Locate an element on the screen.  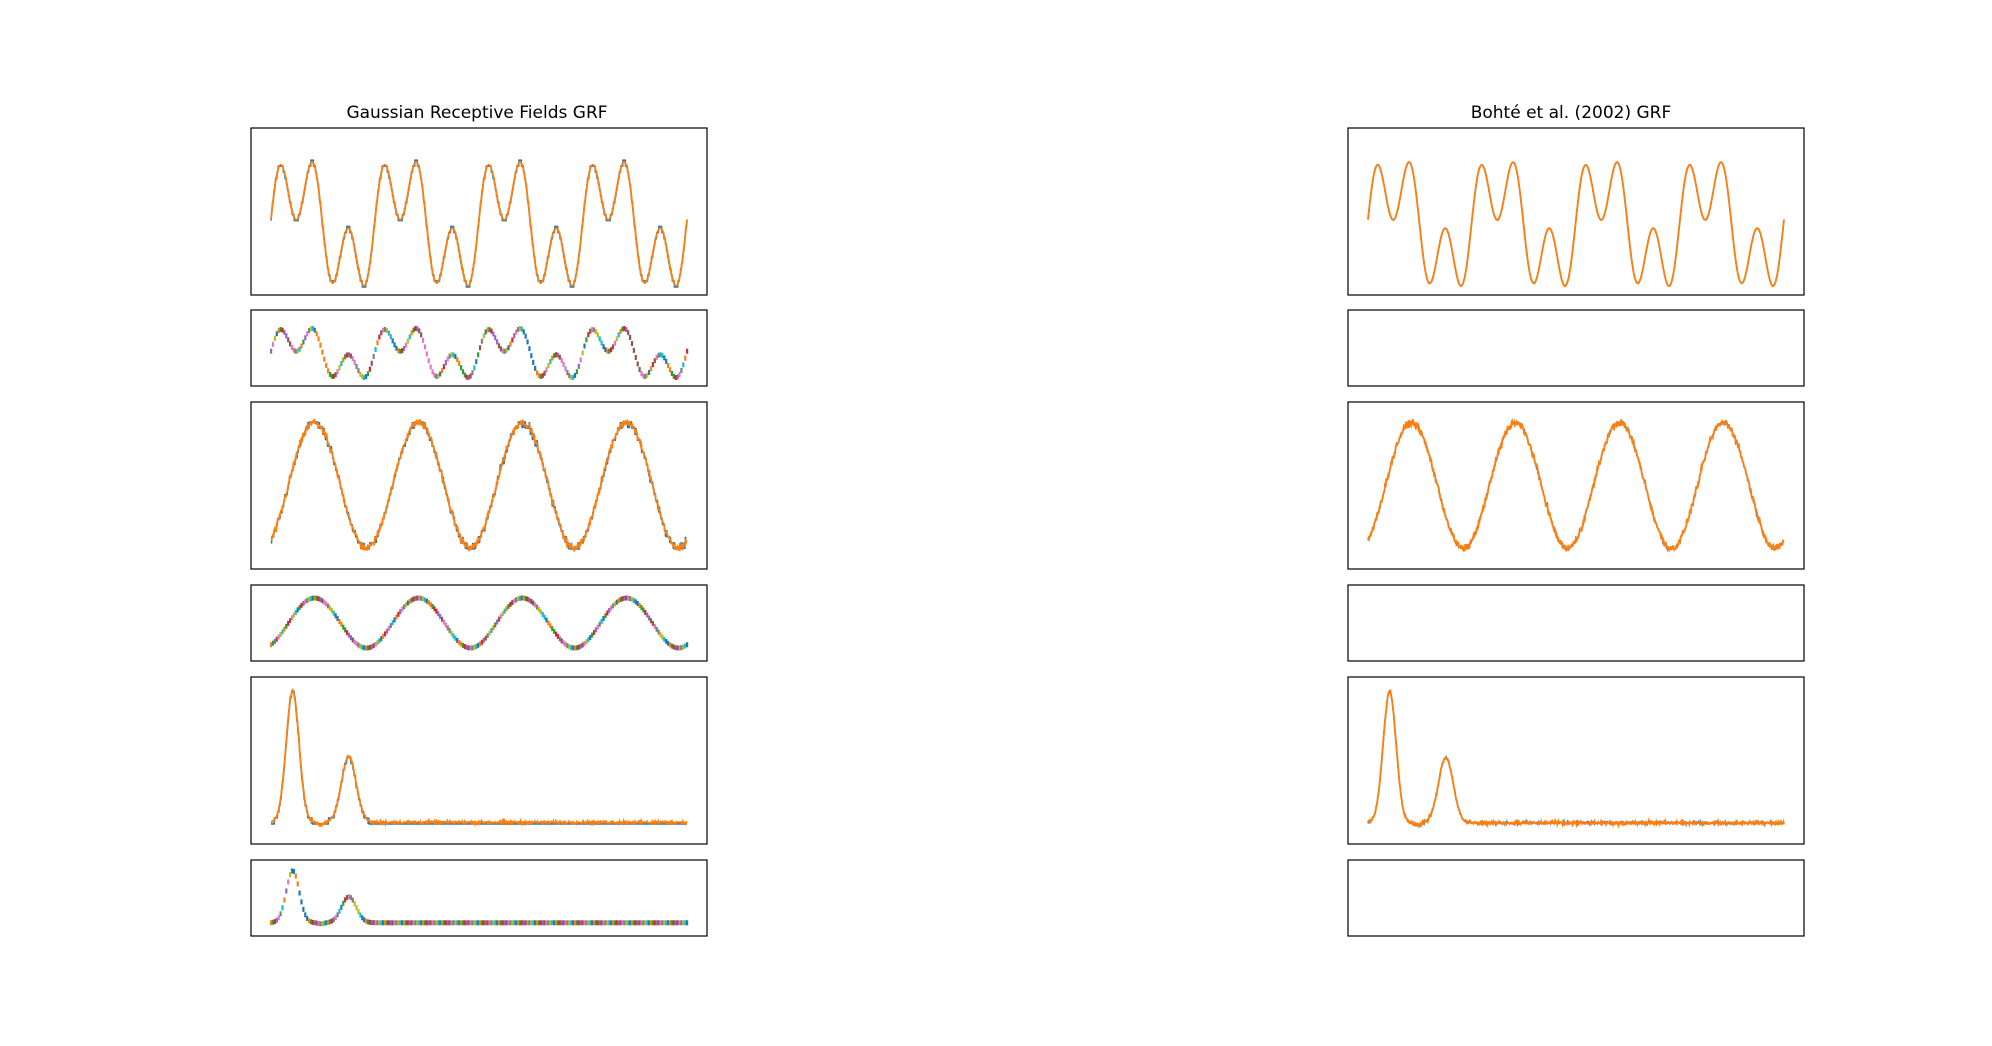
left-panel-title: Gaussian Receptive Fields GRF is located at coordinates (476, 113).